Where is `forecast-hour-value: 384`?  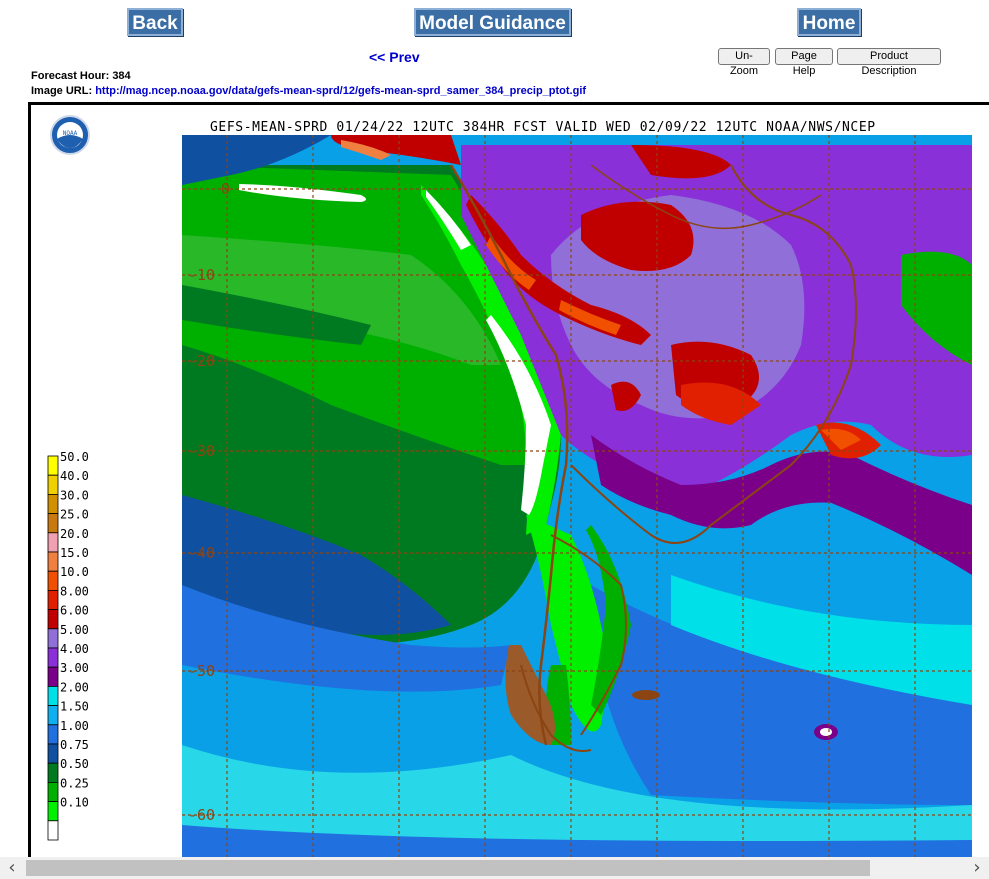
forecast-hour-value: 384 is located at coordinates (121, 76).